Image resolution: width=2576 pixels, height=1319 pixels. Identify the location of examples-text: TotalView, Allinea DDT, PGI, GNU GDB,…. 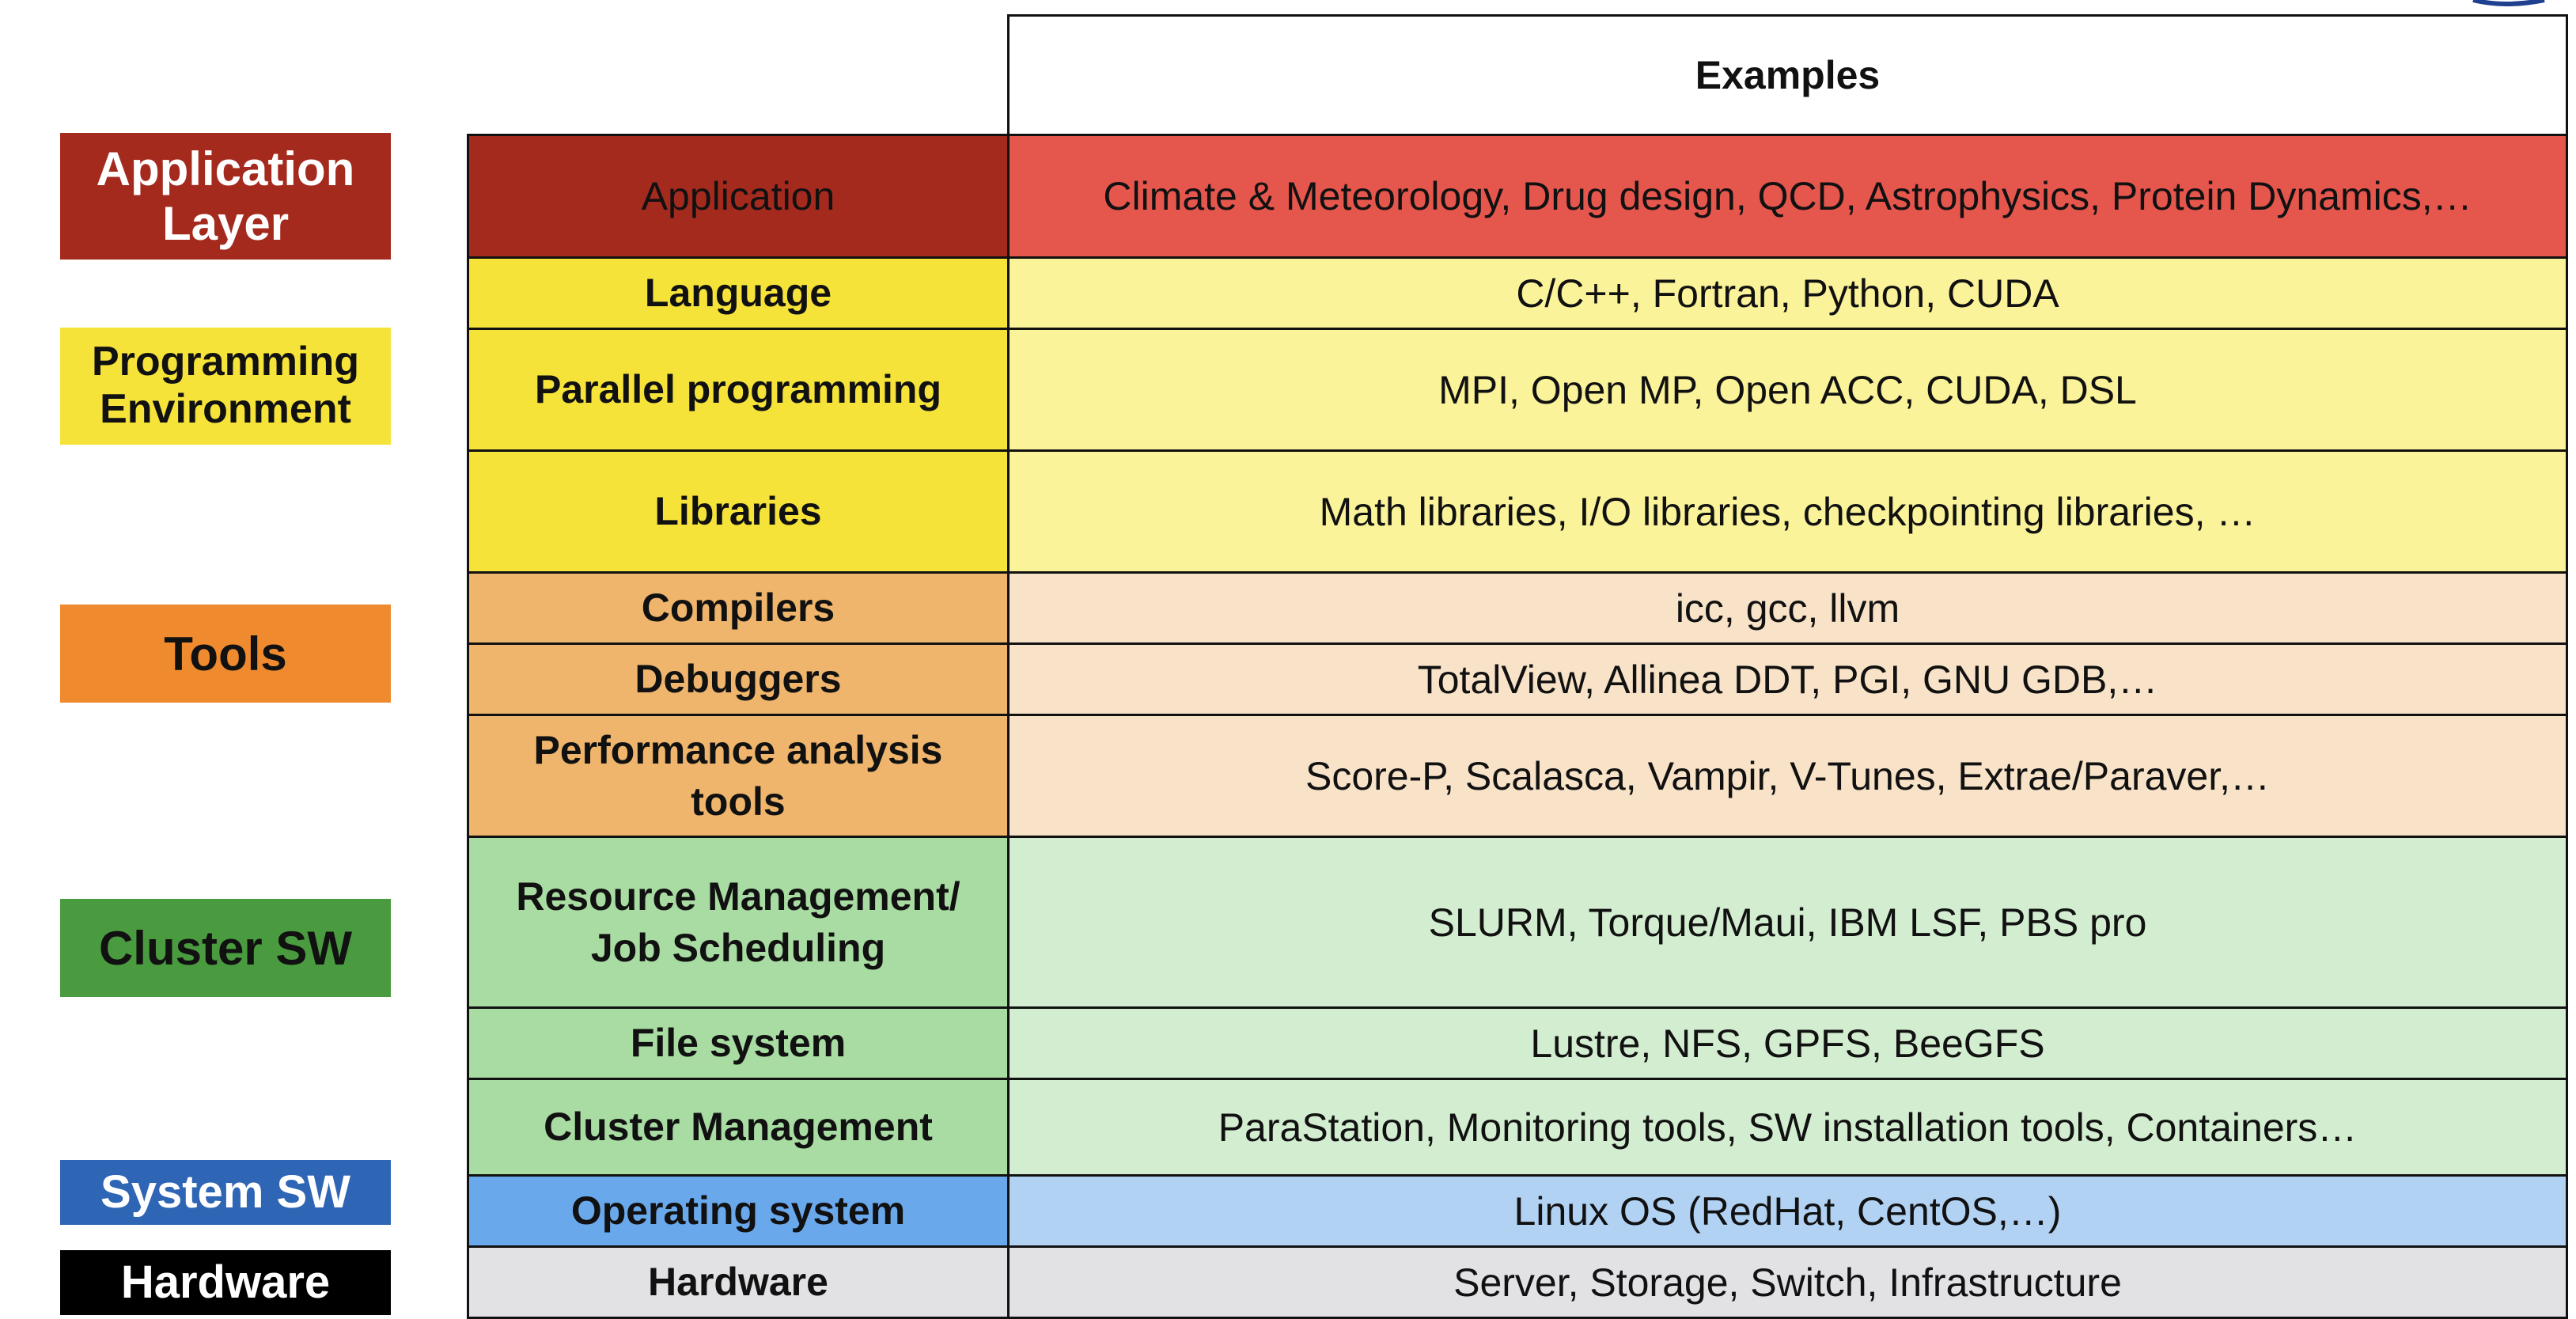
(1787, 679).